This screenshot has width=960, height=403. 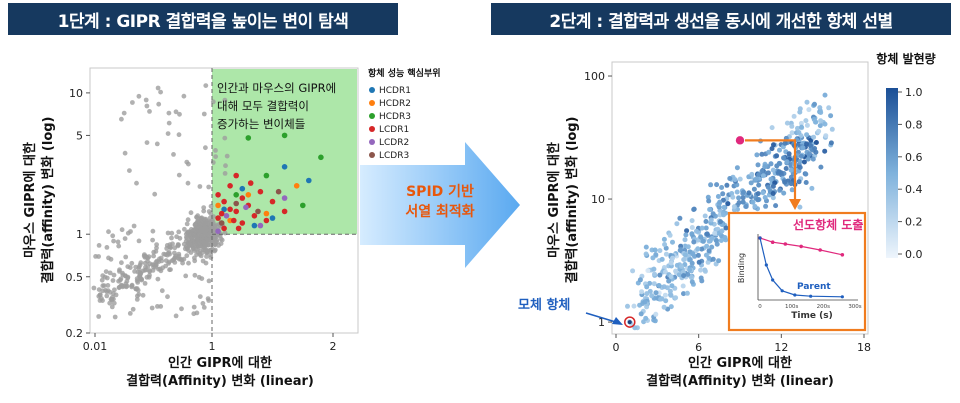 What do you see at coordinates (629, 322) in the screenshot?
I see `parent-antibody-point` at bounding box center [629, 322].